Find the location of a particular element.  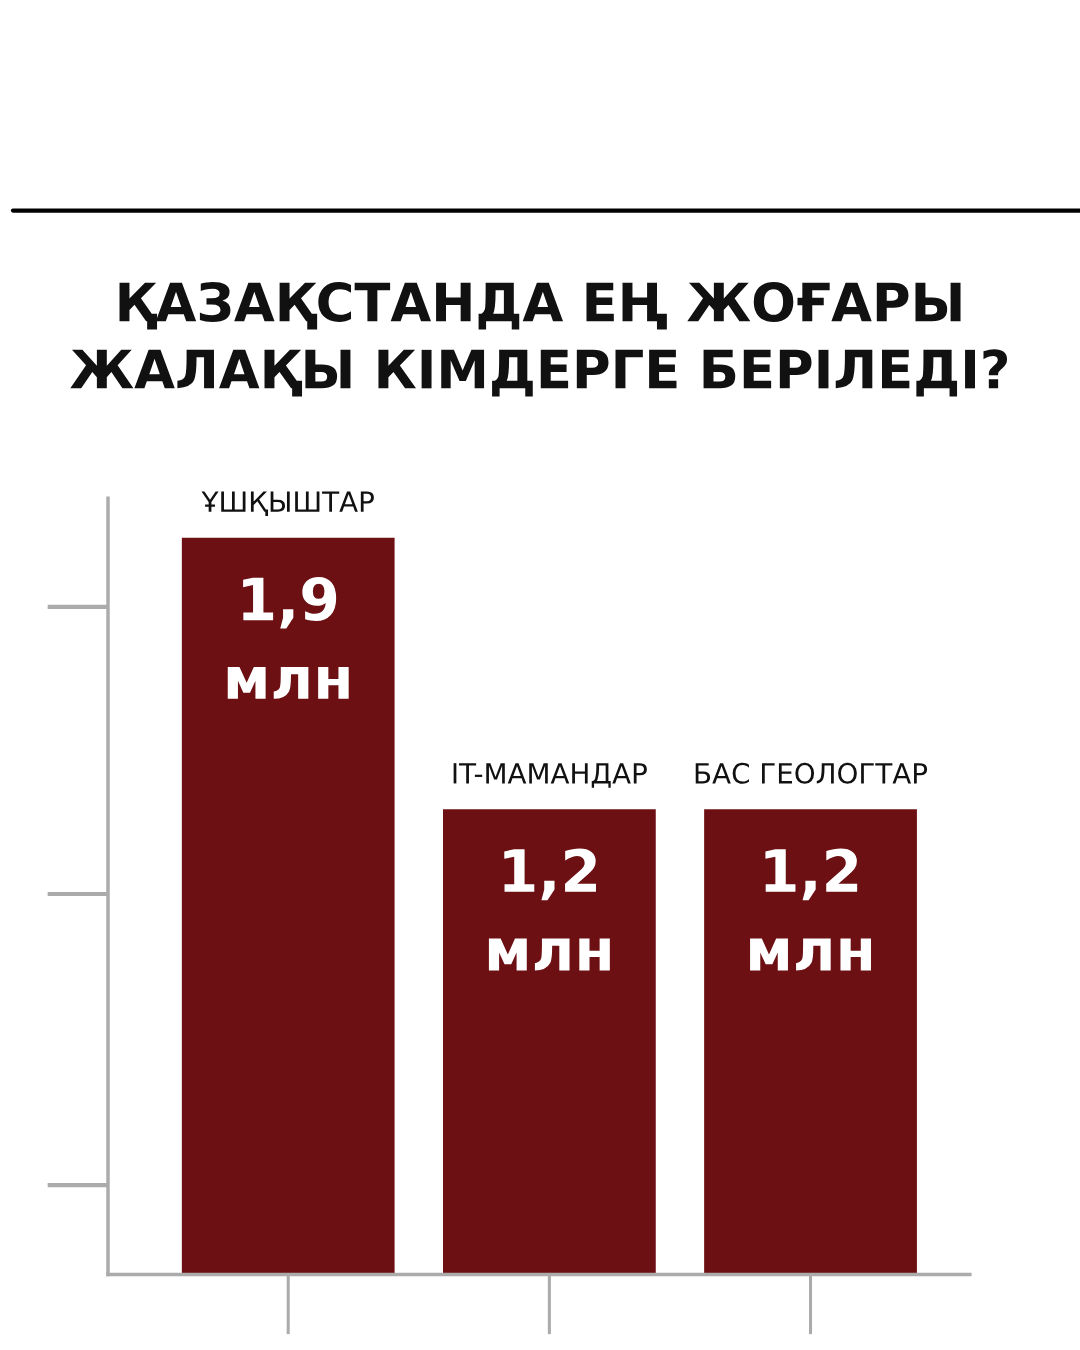

chart-title: ҚАЗАҚСТАНДА ЕҢ ЖОҒАРЫ ЖАЛАҚЫ КІМДЕРГЕ БЕРІЛЕДІ? is located at coordinates (539, 339).